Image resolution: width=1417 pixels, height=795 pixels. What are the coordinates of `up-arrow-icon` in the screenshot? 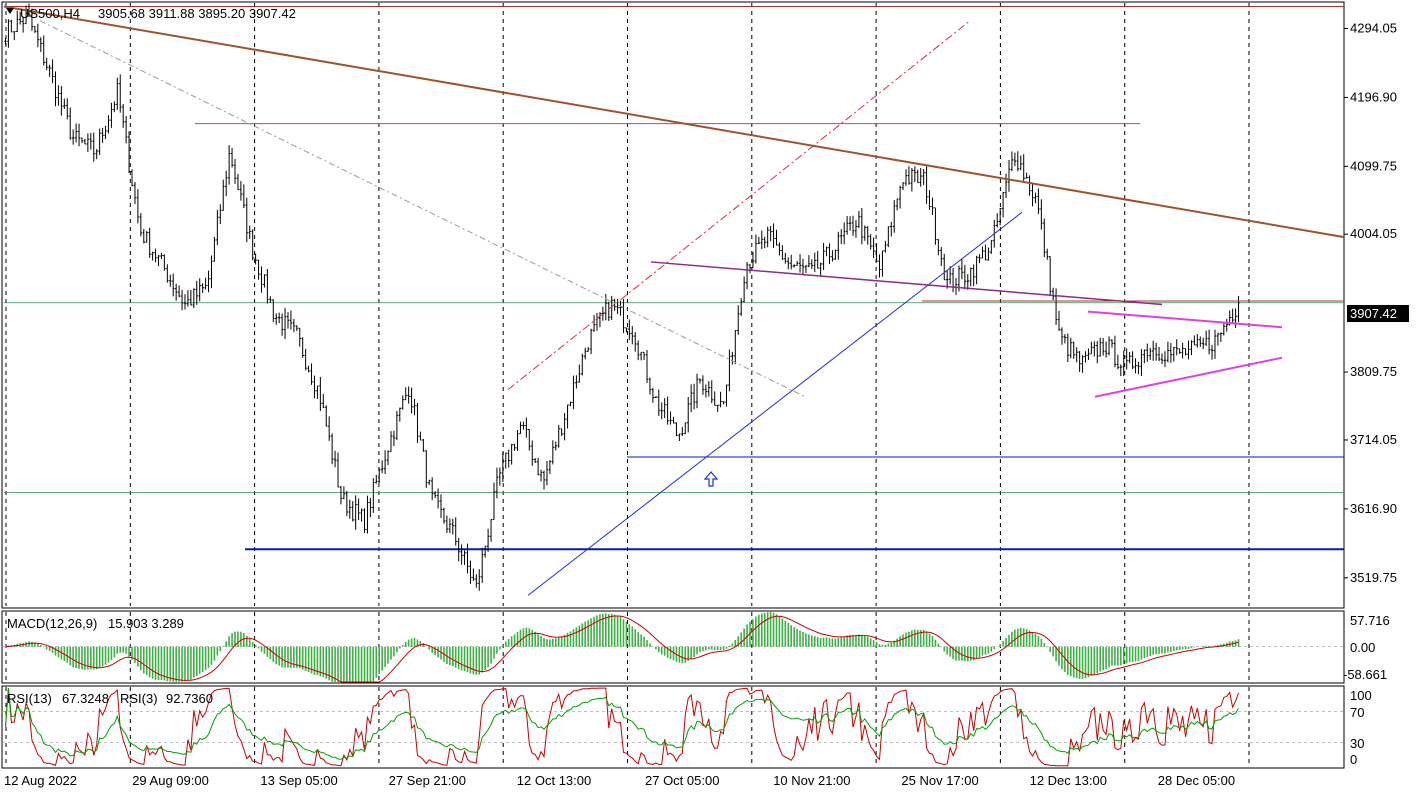 It's located at (711, 479).